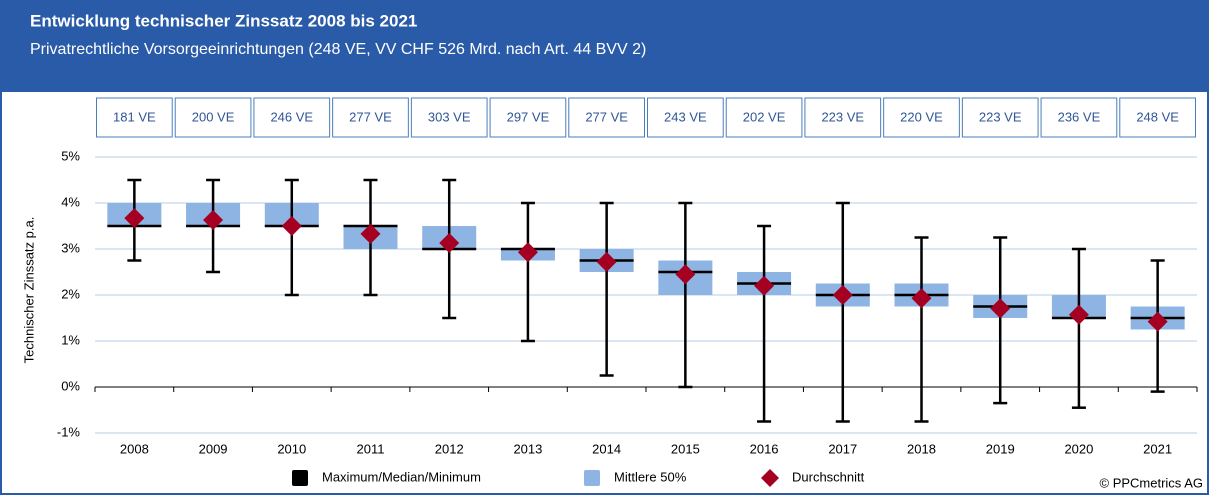  Describe the element at coordinates (1000, 448) in the screenshot. I see `x-tick-label: 2019` at that location.